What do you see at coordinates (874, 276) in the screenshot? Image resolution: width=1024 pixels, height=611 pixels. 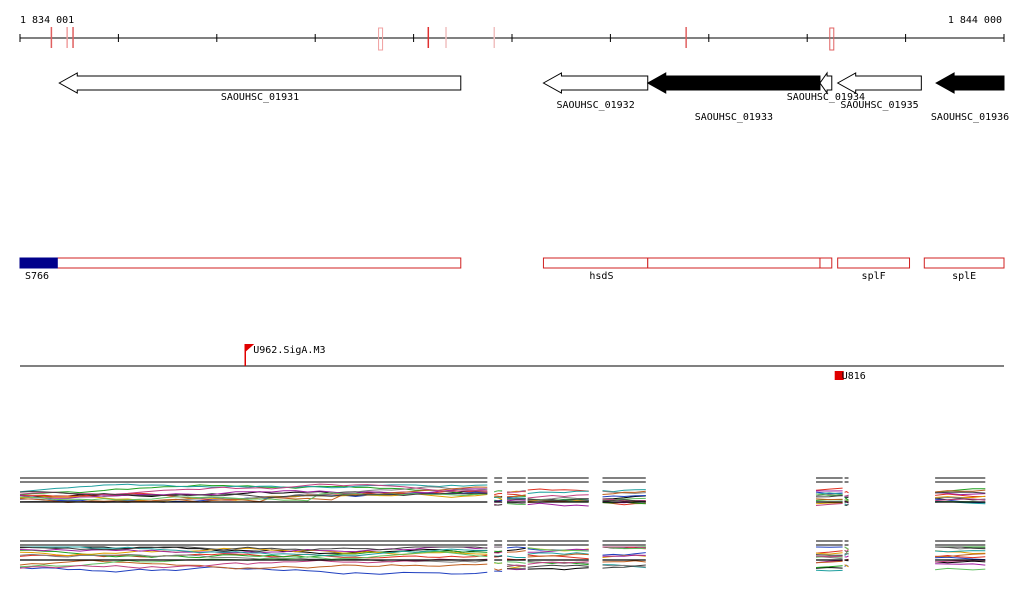 I see `operon-label: splF` at bounding box center [874, 276].